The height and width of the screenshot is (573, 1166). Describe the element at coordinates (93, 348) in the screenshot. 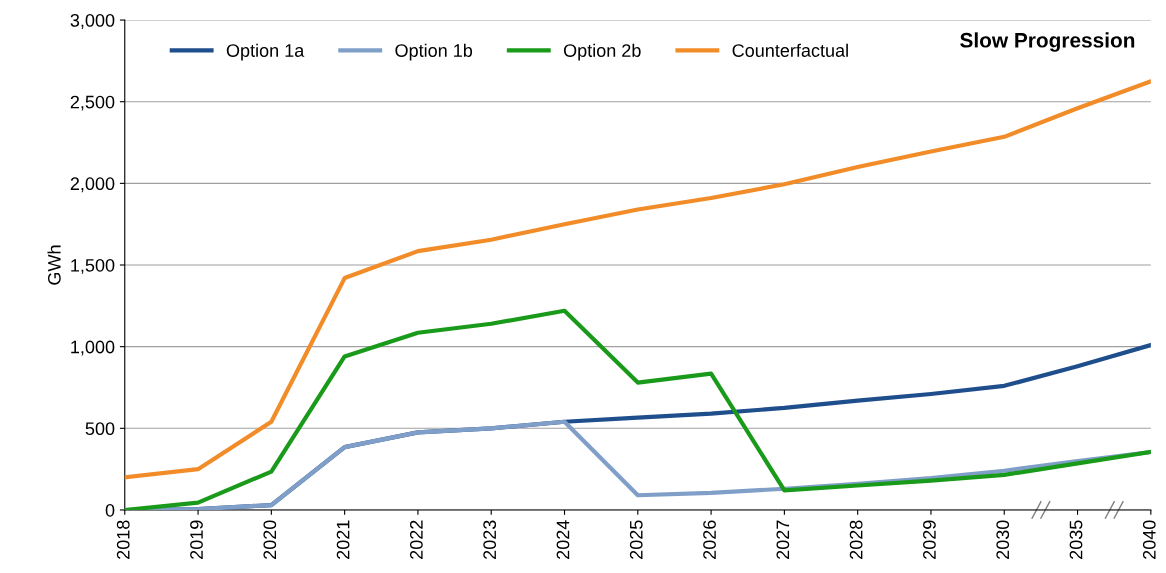

I see `y-tick-label: 1,000` at that location.